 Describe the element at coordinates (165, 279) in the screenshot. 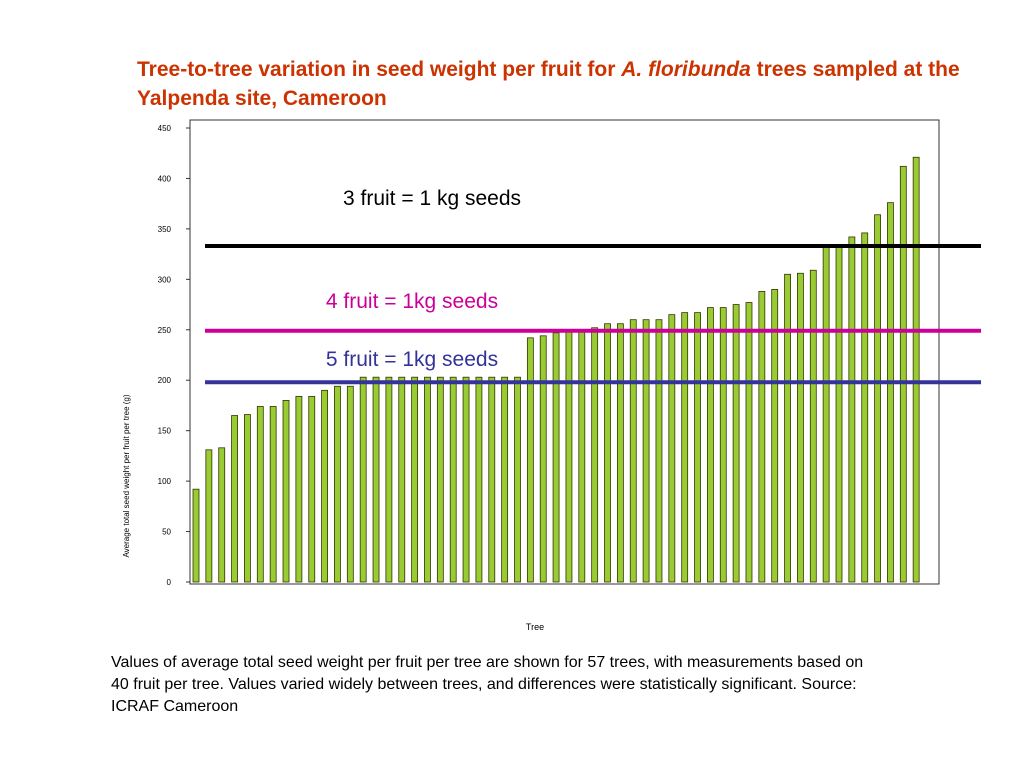

I see `y-tick-label: 300` at that location.